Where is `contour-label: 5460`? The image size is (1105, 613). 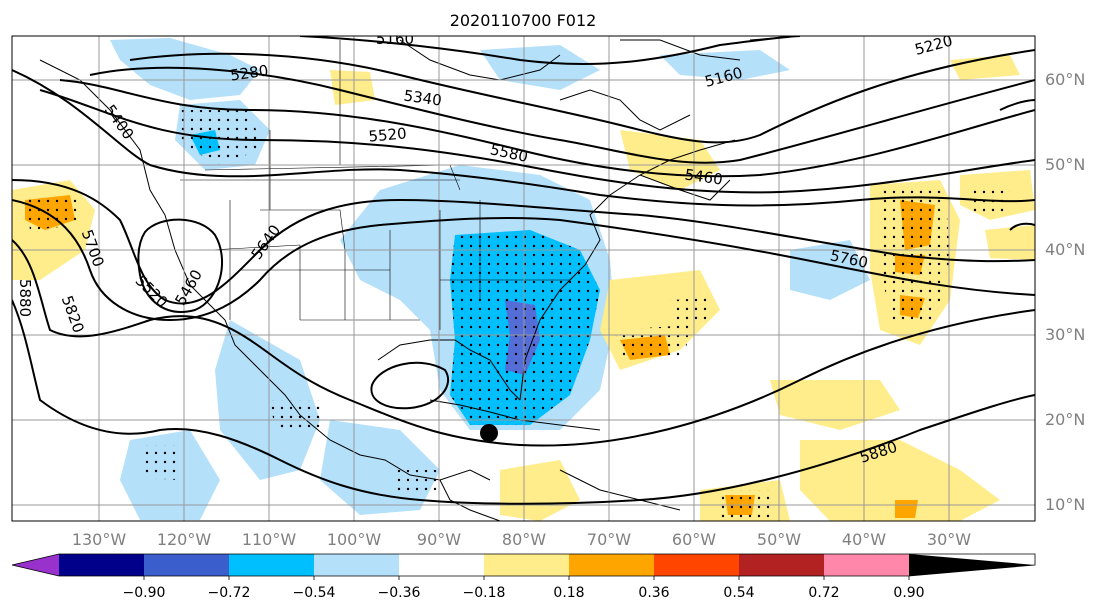 contour-label: 5460 is located at coordinates (704, 176).